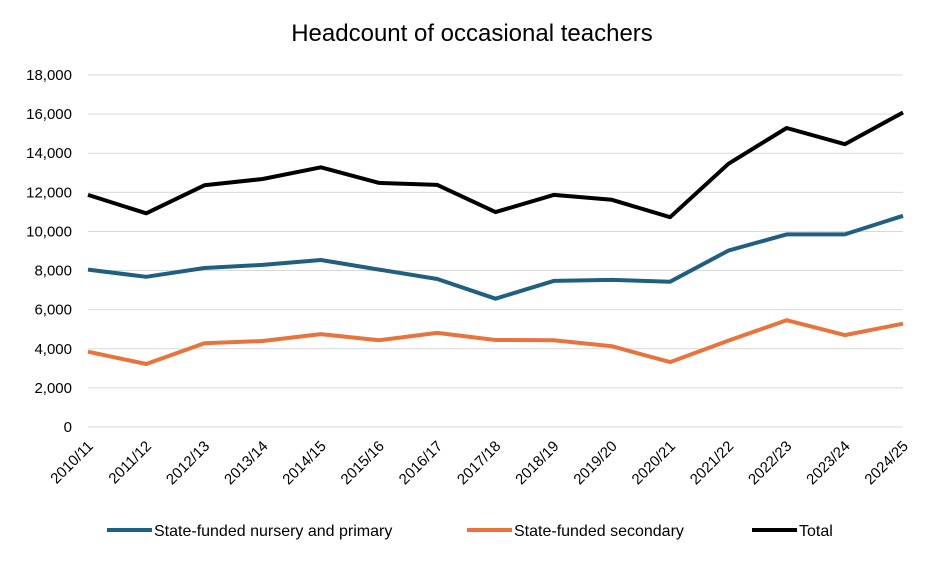 This screenshot has width=940, height=561. I want to click on legend-item: State-funded nursery and primary, so click(249, 531).